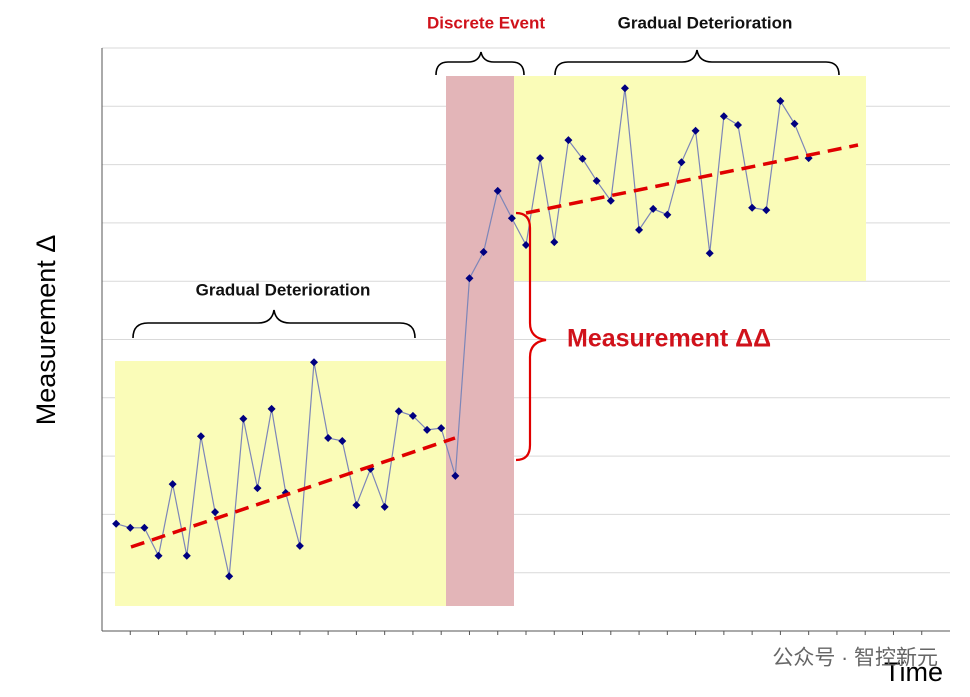 This screenshot has width=970, height=697. I want to click on x-axis-label: Time, so click(913, 672).